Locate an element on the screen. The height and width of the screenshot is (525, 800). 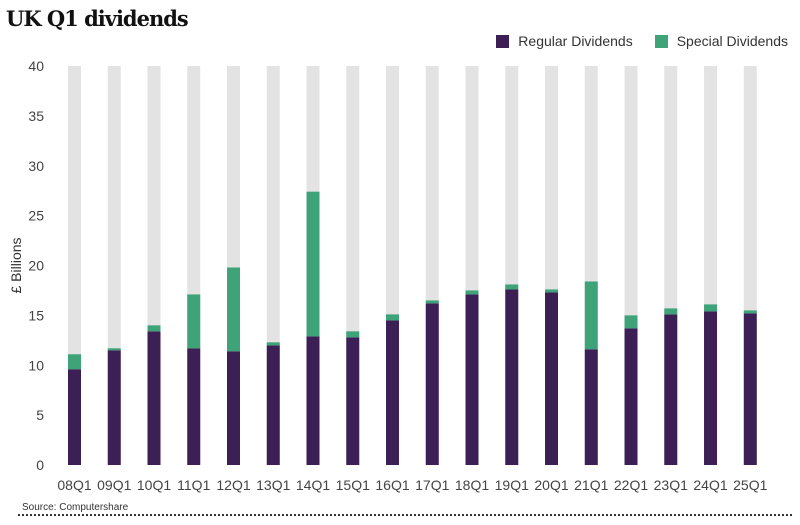
source-note: Source: Computershare is located at coordinates (75, 507).